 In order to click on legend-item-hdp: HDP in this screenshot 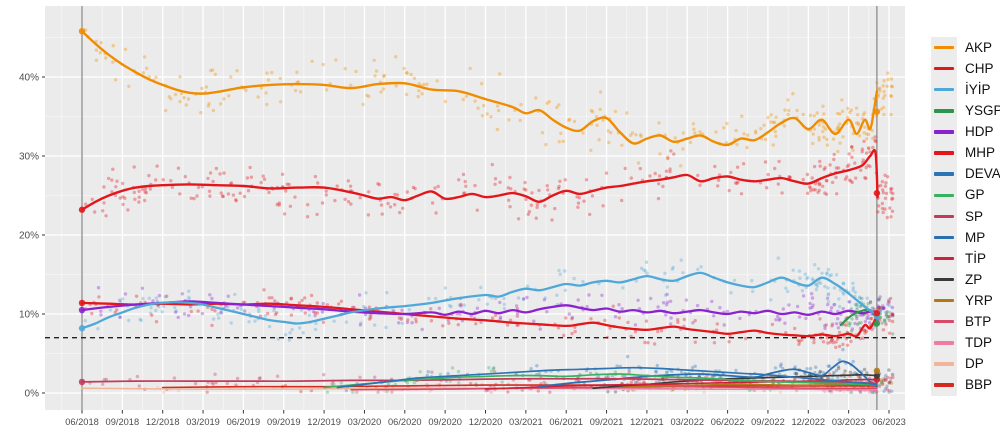, I will do `click(965, 132)`.